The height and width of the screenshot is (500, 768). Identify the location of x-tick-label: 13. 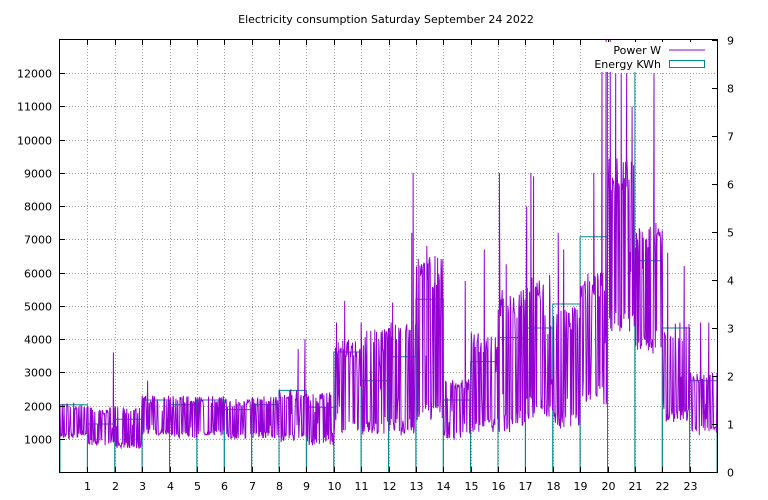
(417, 486).